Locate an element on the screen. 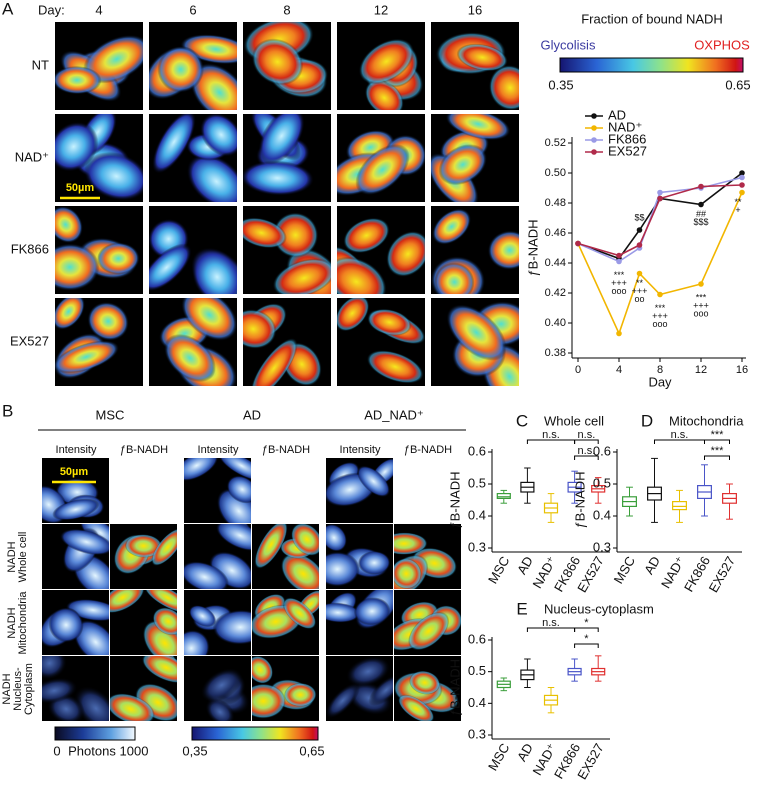  column-title: Intensity is located at coordinates (218, 450).